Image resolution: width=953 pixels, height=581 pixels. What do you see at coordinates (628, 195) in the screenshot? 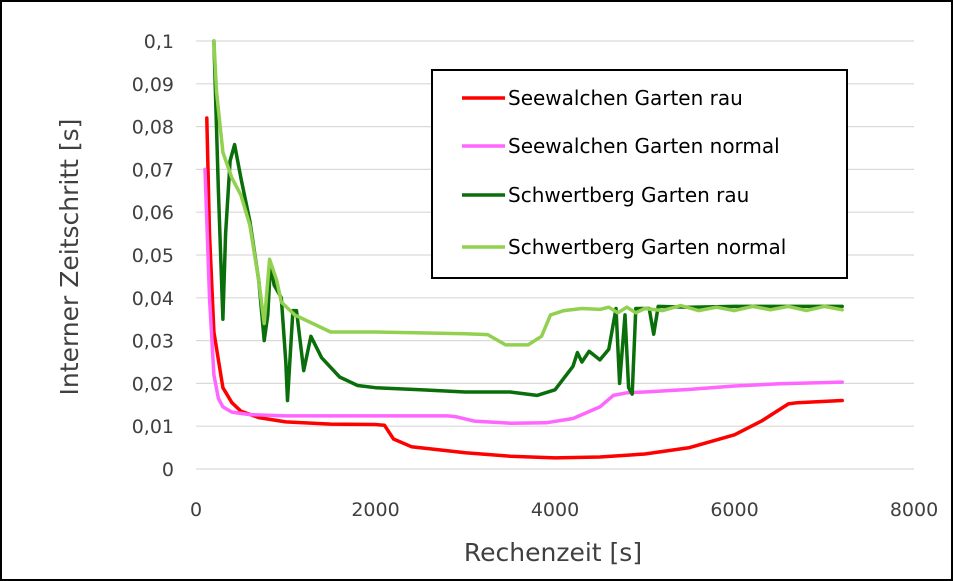
I see `legend-label: Schwertberg Garten rau` at bounding box center [628, 195].